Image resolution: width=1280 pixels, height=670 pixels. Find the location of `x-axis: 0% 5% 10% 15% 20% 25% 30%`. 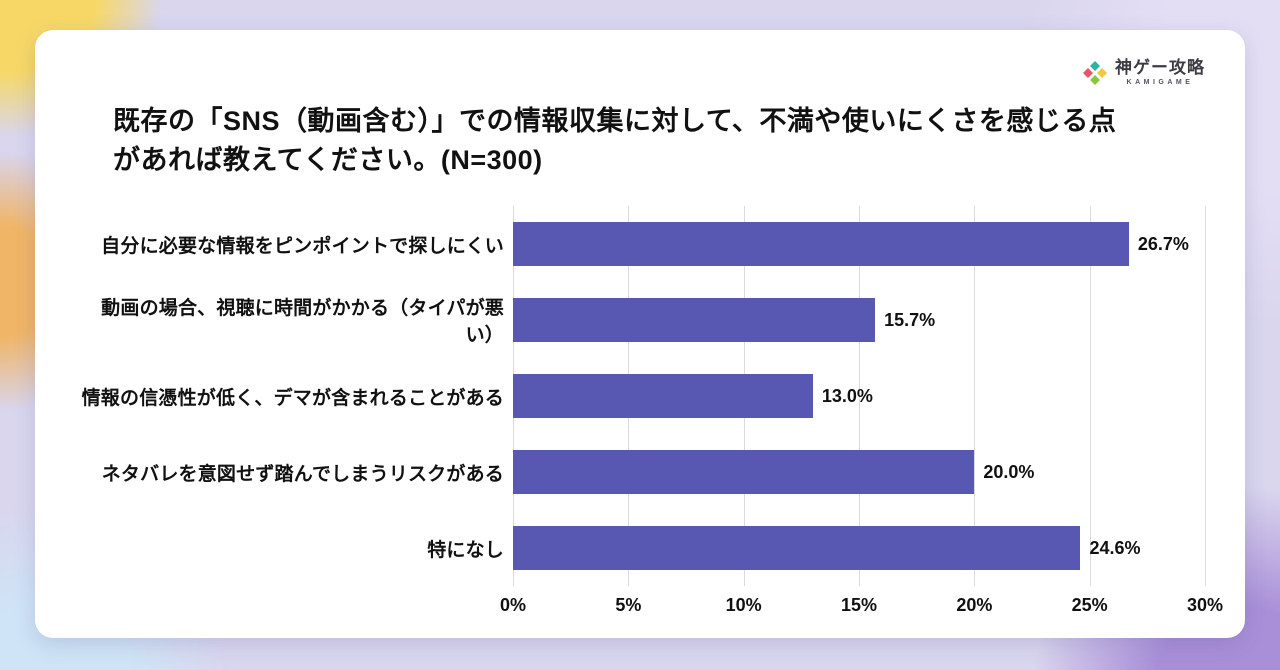

x-axis: 0% 5% 10% 15% 20% 25% 30% is located at coordinates (861, 603).